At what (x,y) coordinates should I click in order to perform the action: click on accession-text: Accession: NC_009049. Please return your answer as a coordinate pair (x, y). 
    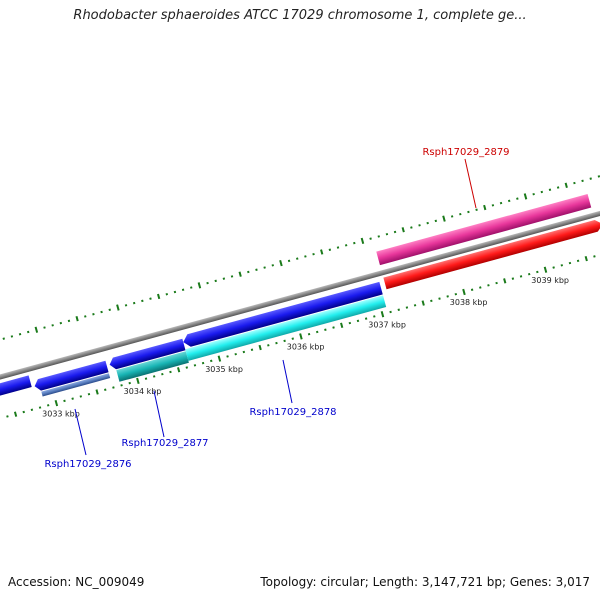
    Looking at the image, I should click on (76, 582).